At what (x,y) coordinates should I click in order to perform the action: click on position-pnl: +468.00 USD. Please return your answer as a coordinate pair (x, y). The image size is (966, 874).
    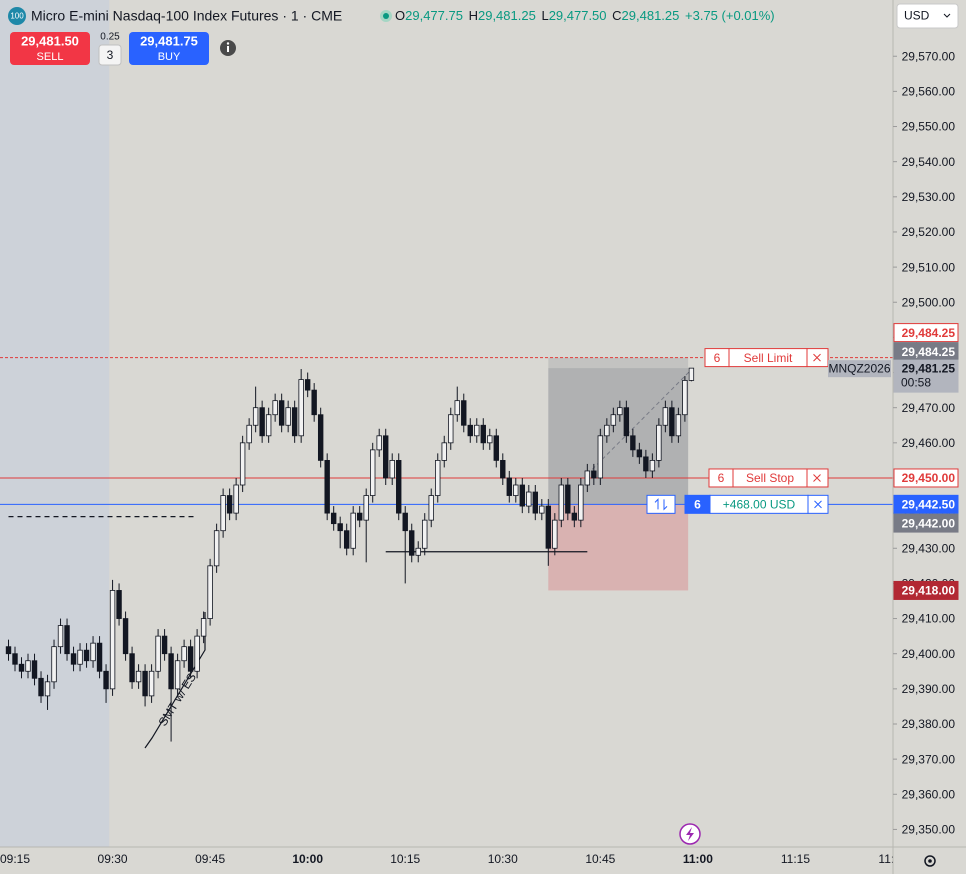
    Looking at the image, I should click on (759, 505).